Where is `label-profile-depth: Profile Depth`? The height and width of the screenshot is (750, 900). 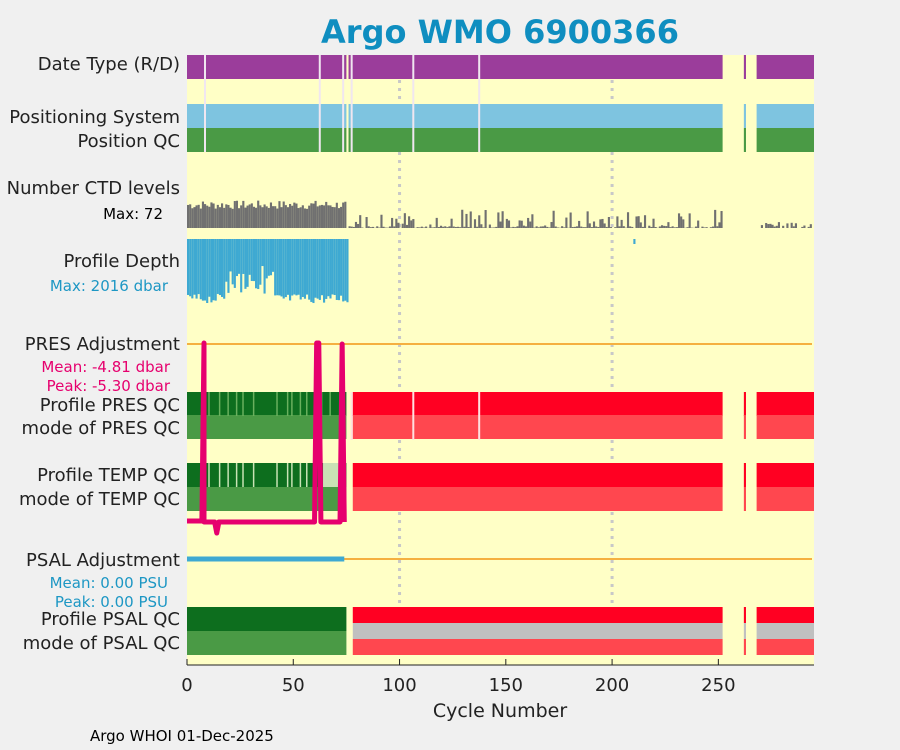
label-profile-depth: Profile Depth is located at coordinates (121, 261).